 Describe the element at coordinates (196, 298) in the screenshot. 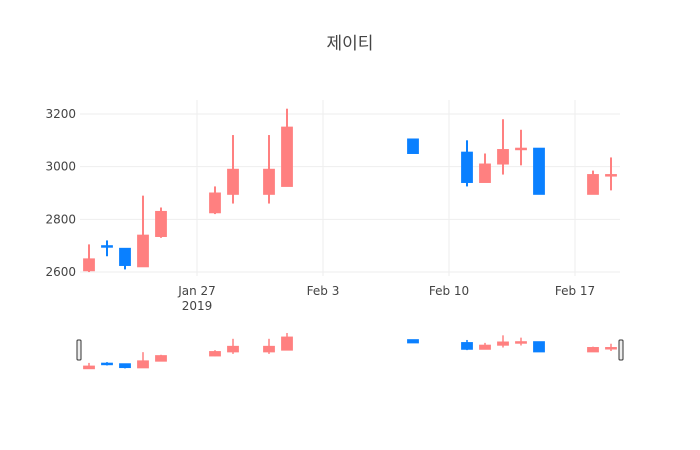

I see `x-tick-label: Jan 27 2019` at that location.